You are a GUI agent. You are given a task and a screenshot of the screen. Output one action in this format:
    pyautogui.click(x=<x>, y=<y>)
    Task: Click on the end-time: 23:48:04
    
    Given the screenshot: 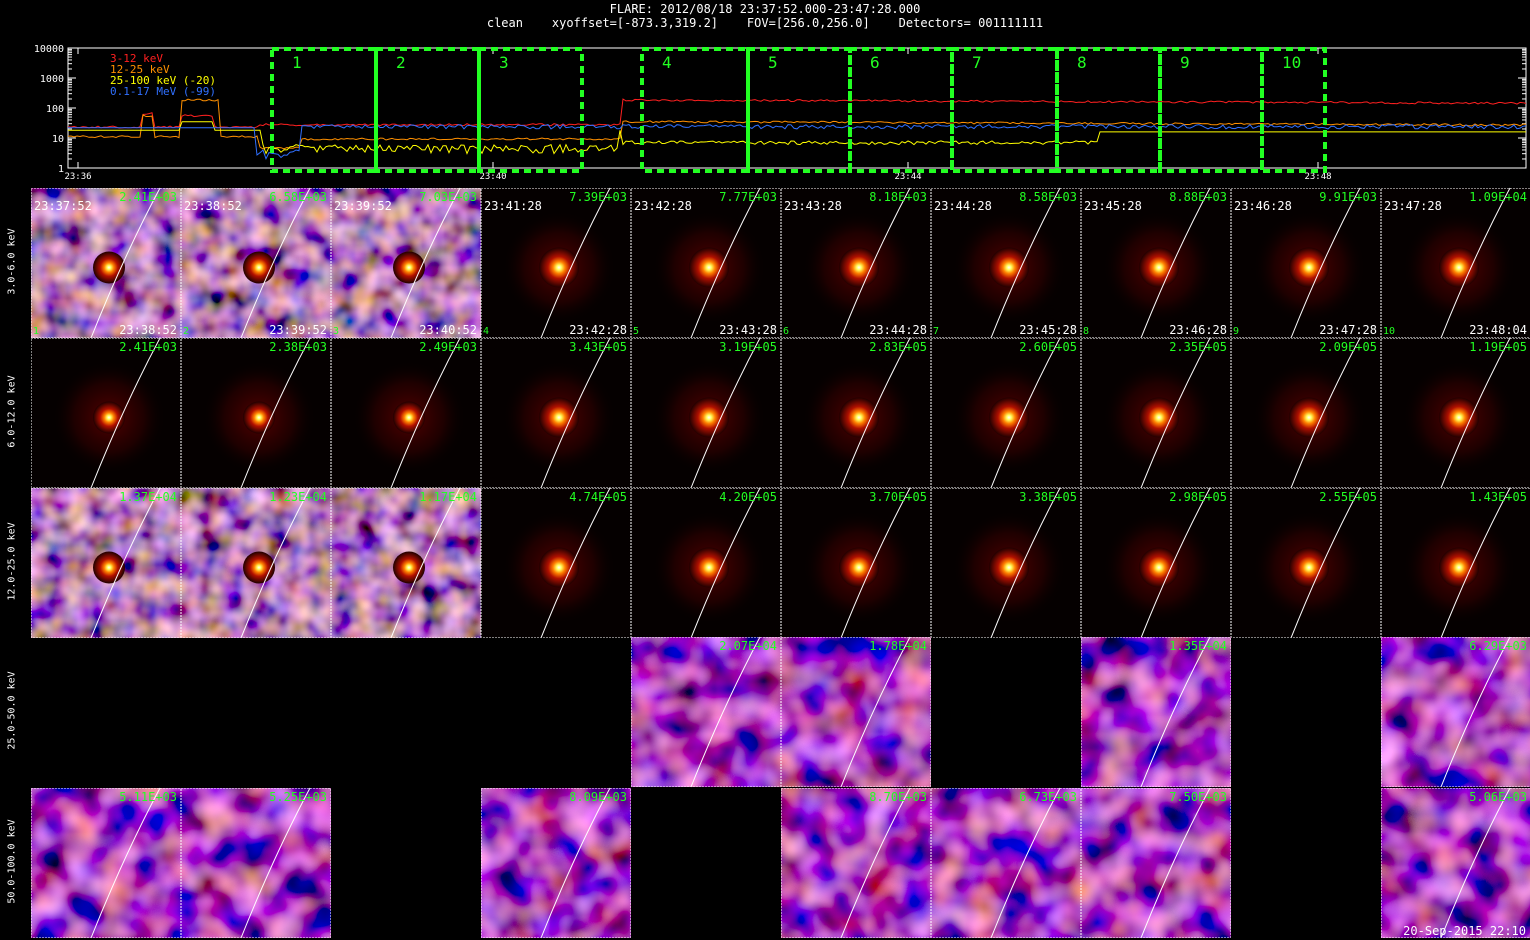 What is the action you would take?
    pyautogui.click(x=1498, y=330)
    